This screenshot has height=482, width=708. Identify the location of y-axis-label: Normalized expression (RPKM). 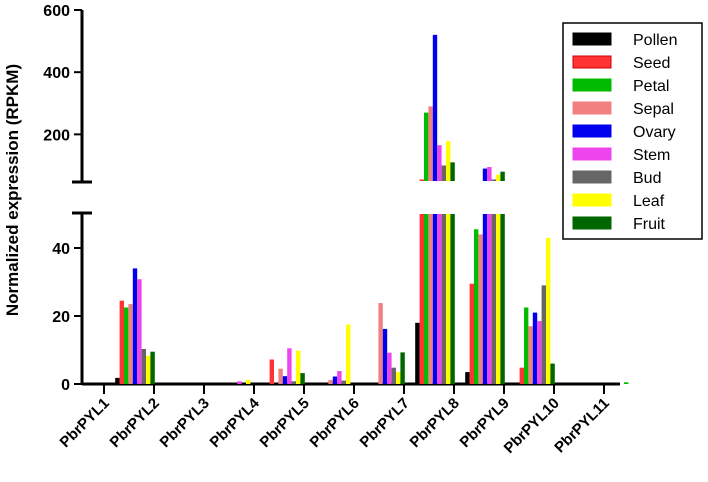
(12, 190).